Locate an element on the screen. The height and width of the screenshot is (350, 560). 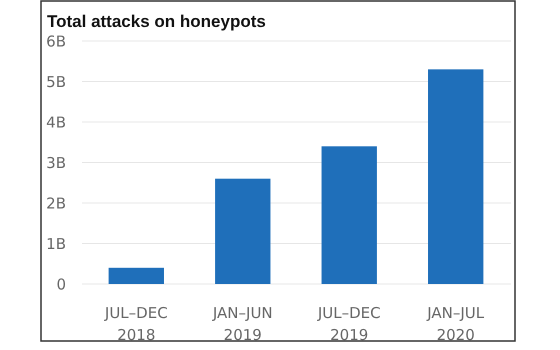
x-tick-label: JAN–JUL 2020 is located at coordinates (455, 324).